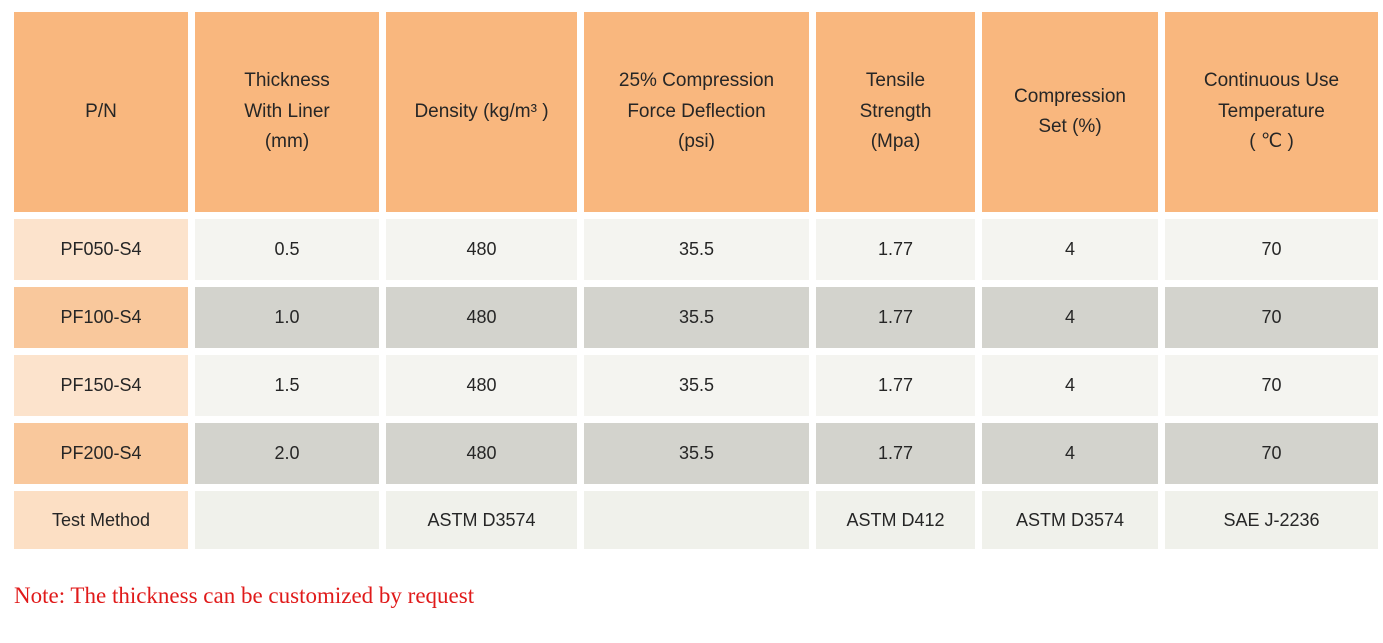 This screenshot has height=643, width=1383. What do you see at coordinates (1271, 112) in the screenshot?
I see `column-header: Continuous Use Temperature ( ℃ )` at bounding box center [1271, 112].